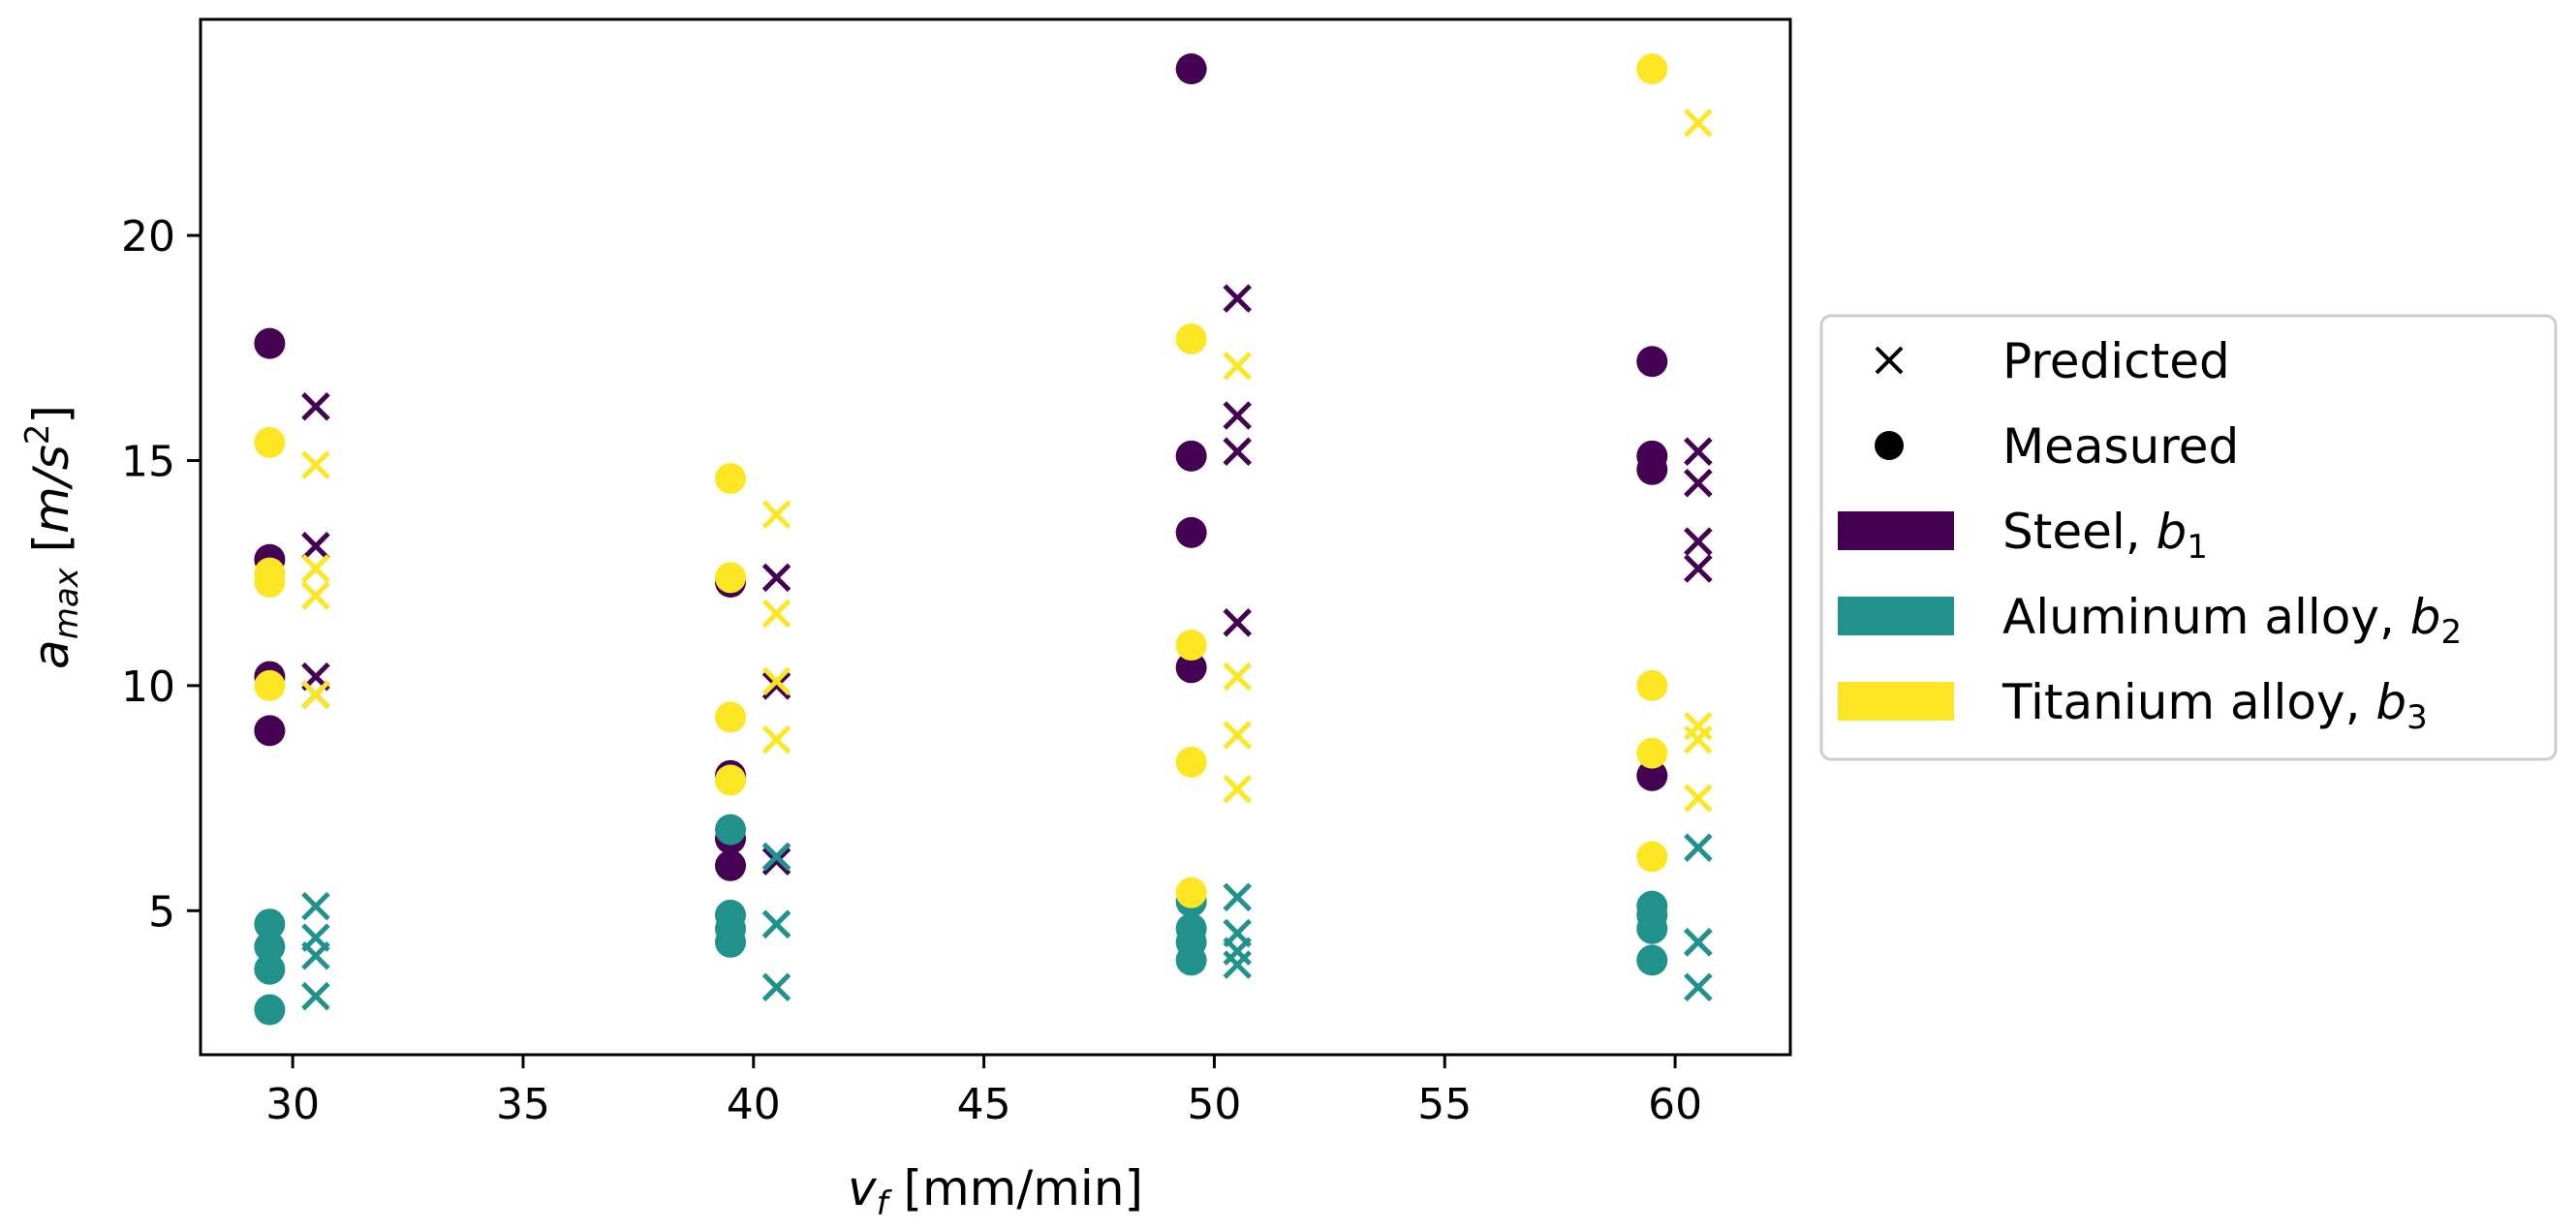  What do you see at coordinates (2105, 536) in the screenshot?
I see `legend-label: Steel, b1` at bounding box center [2105, 536].